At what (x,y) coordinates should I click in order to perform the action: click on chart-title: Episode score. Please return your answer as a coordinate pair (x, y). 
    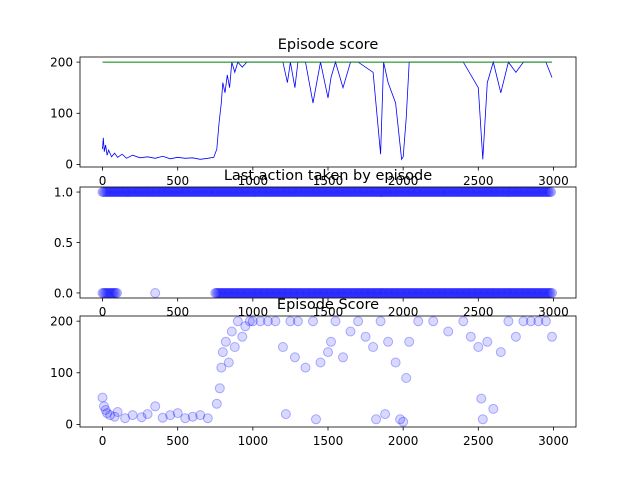
    Looking at the image, I should click on (328, 45).